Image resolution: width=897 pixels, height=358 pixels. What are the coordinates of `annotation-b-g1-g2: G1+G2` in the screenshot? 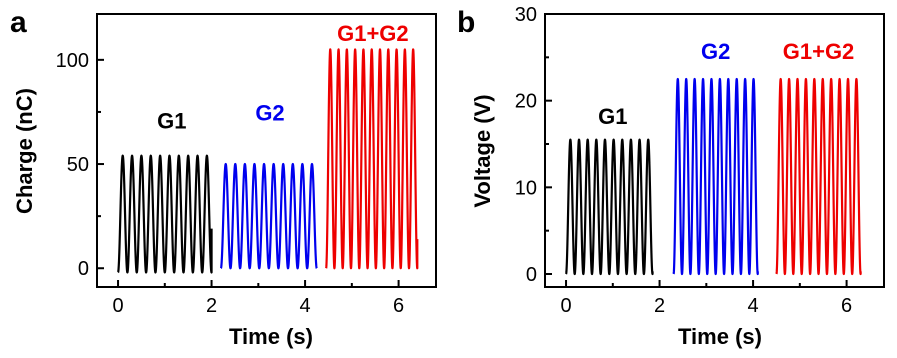 It's located at (819, 51).